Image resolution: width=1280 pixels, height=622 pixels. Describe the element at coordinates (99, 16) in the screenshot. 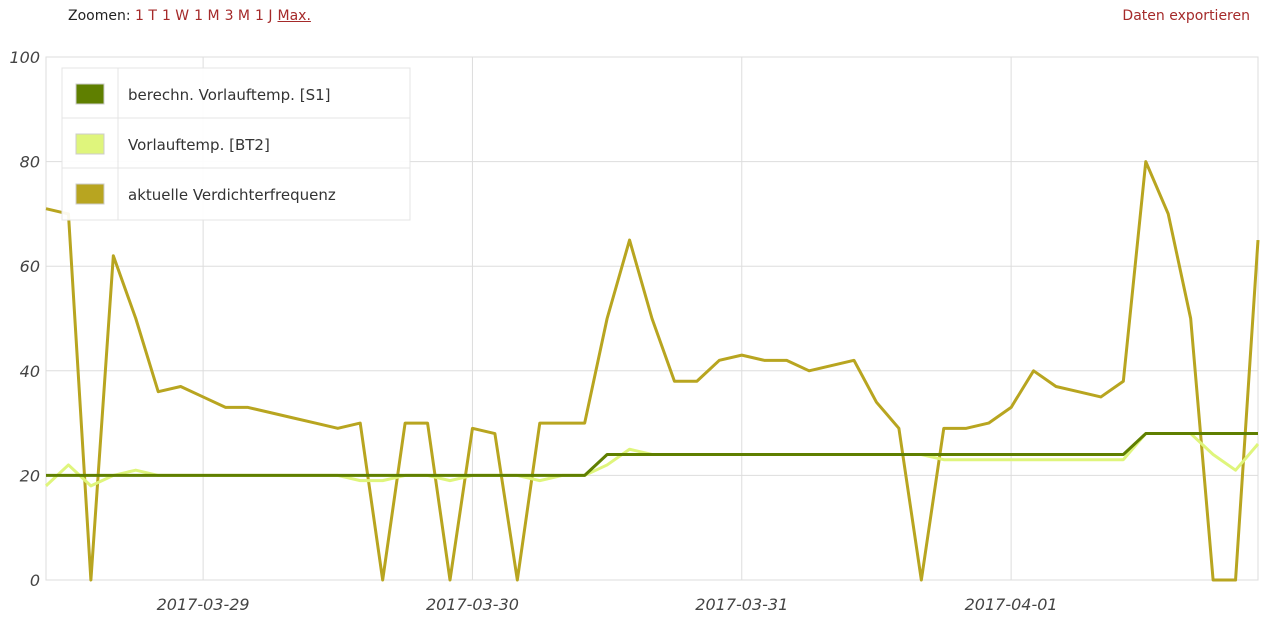

I see `zoom-label: Zoomen:` at that location.